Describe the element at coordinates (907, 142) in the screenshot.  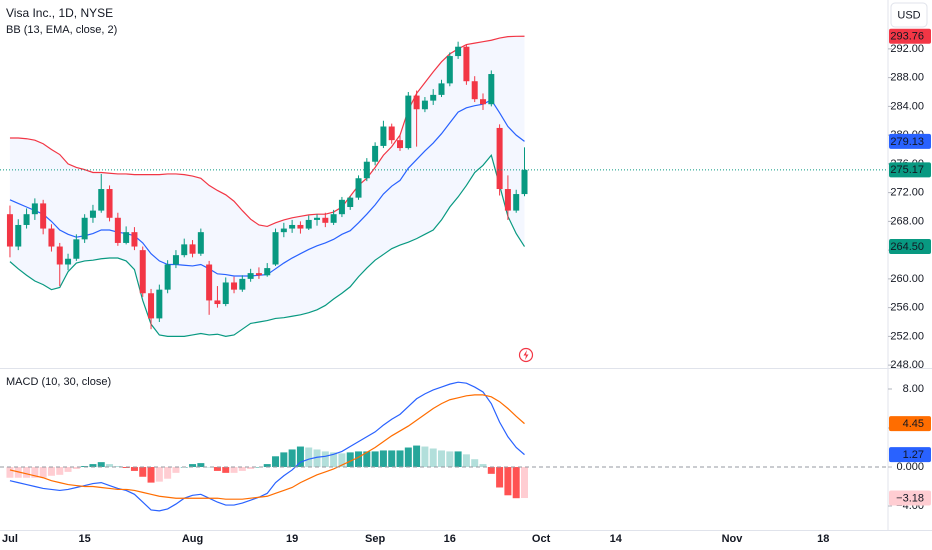
I see `bb-basis-badge: 279.13` at that location.